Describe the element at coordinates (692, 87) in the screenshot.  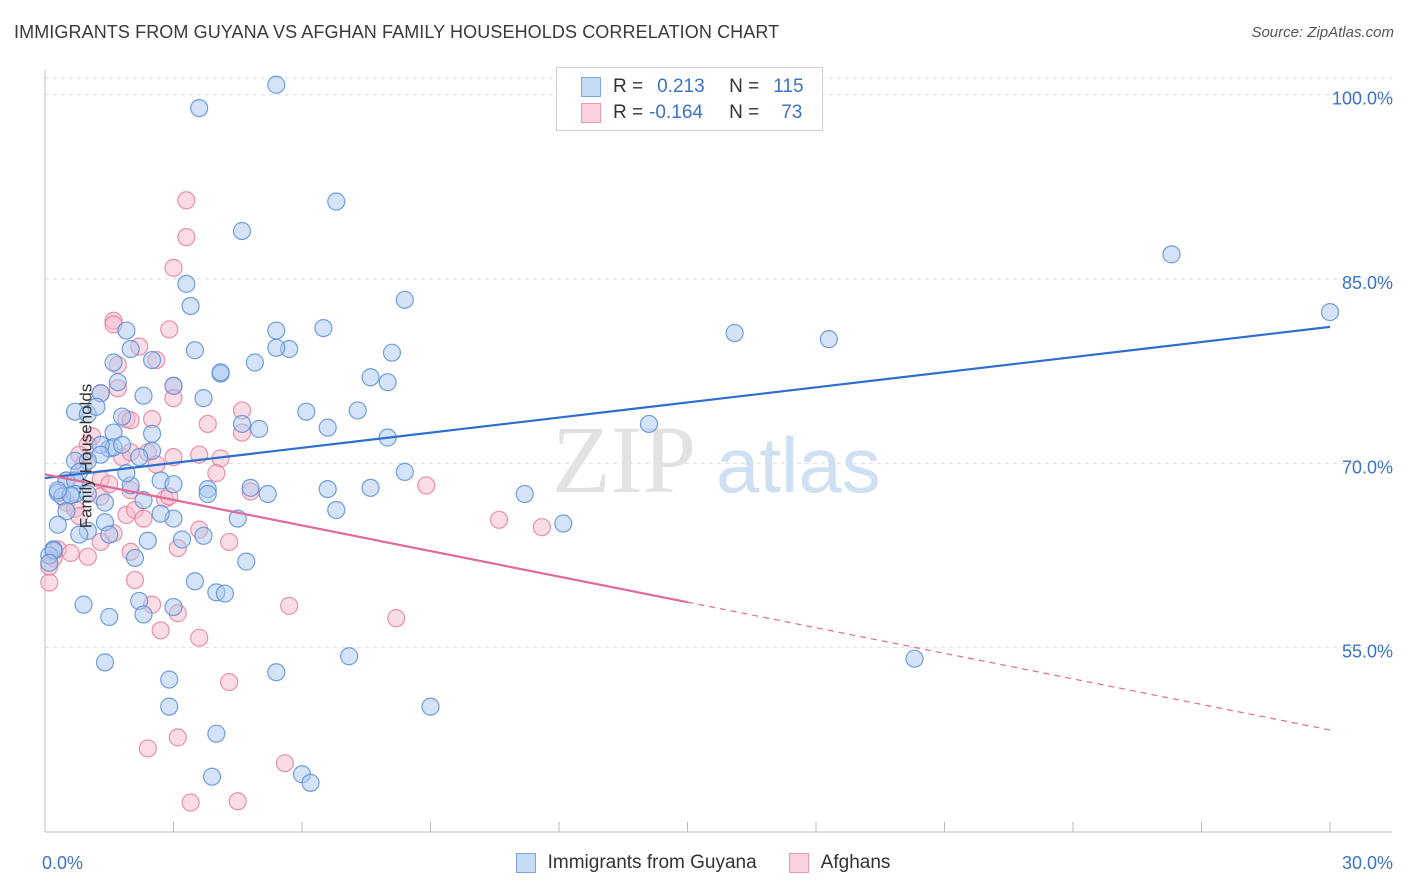
I see `legend-row-guyana: R = 0.213 N = 115` at that location.